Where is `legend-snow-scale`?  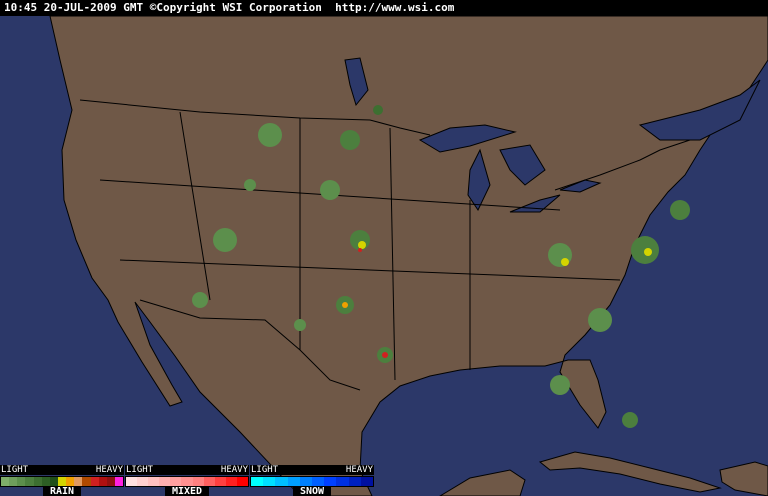 legend-snow-scale is located at coordinates (312, 481).